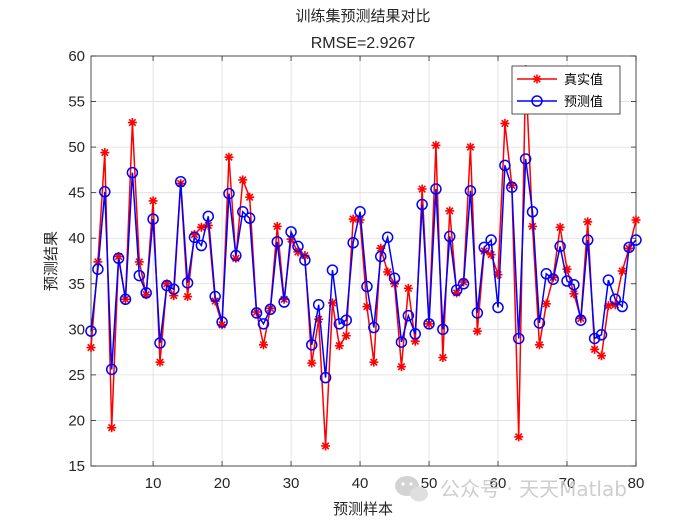 This screenshot has height=525, width=700. I want to click on legend-item-2: 预测值, so click(560, 102).